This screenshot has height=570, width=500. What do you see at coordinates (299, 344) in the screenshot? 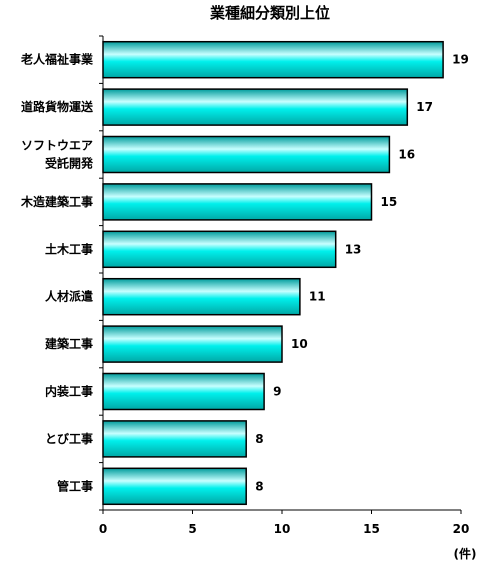
I see `bar-value-label: 10` at bounding box center [299, 344].